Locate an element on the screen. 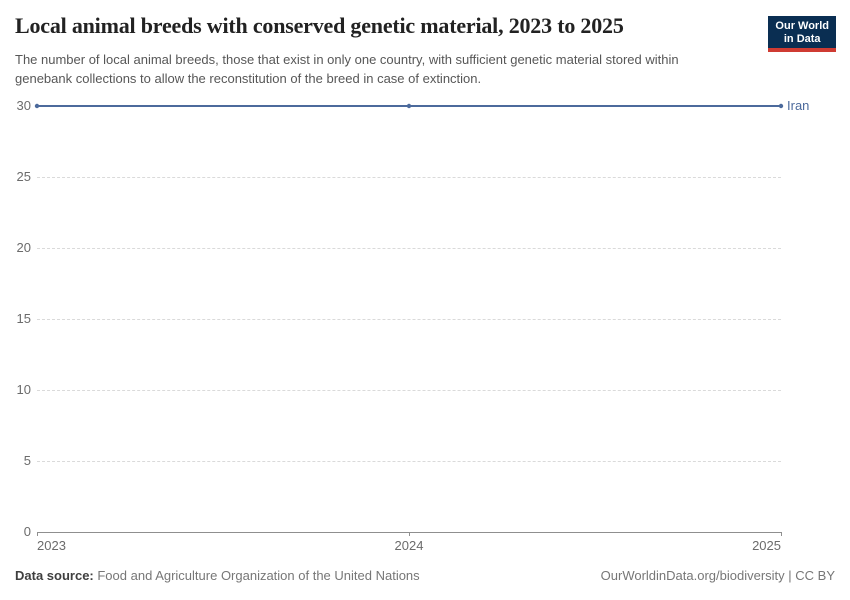 Image resolution: width=850 pixels, height=600 pixels. y-tick-label: 5 is located at coordinates (27, 460).